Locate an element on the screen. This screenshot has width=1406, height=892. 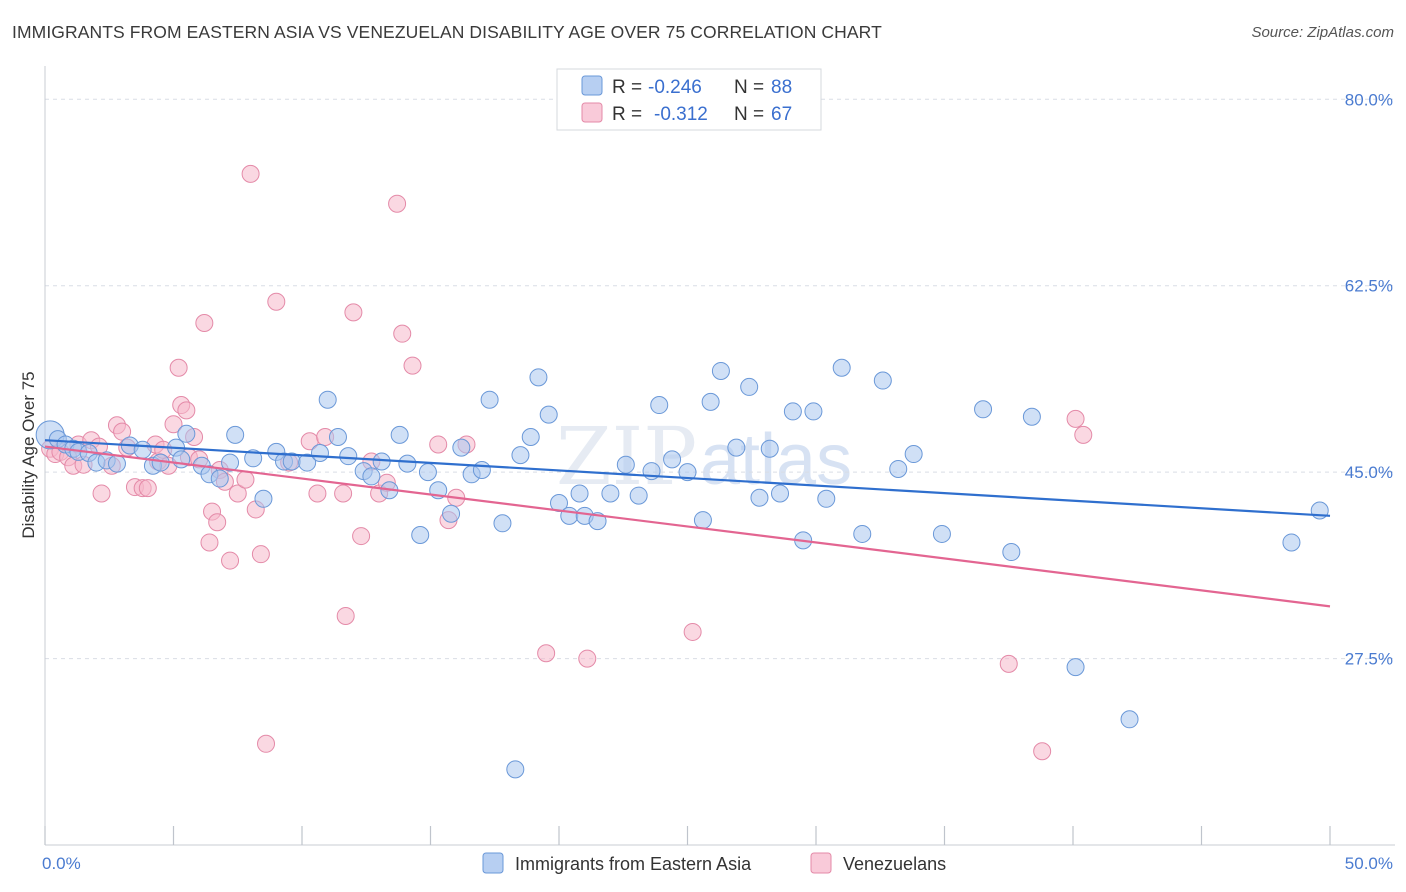
x-tick-label: 50.0% is located at coordinates (1369, 863).